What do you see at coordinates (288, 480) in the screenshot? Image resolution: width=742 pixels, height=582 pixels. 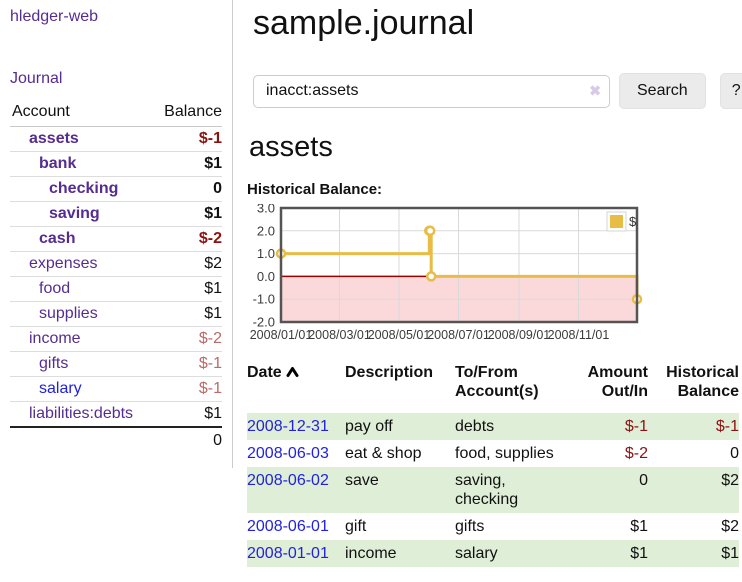 I see `transaction-date-link: 2008-06-02` at bounding box center [288, 480].